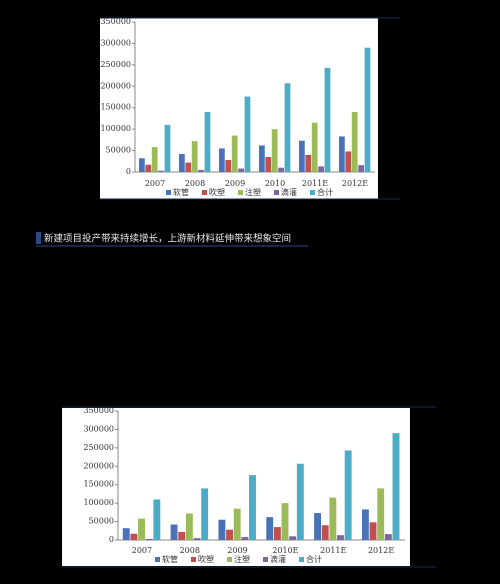  What do you see at coordinates (275, 183) in the screenshot?
I see `x-tick-label: 2010` at bounding box center [275, 183].